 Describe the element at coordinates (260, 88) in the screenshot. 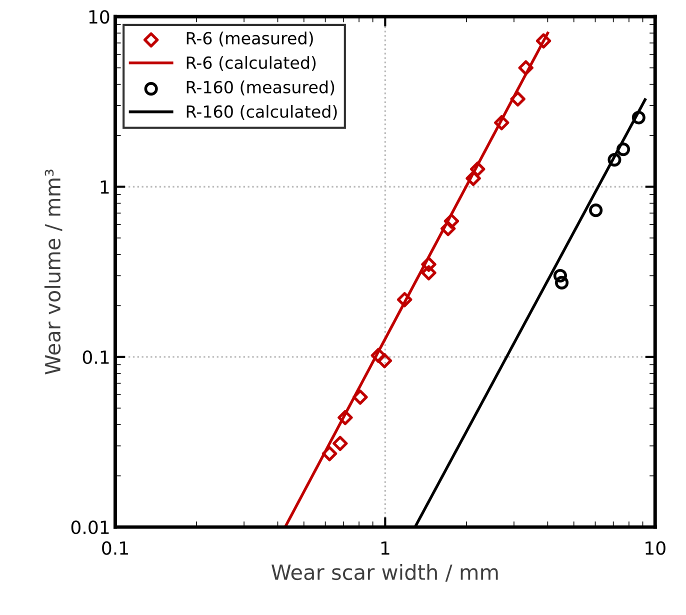

I see `legend-label: R-160 (measured)` at that location.